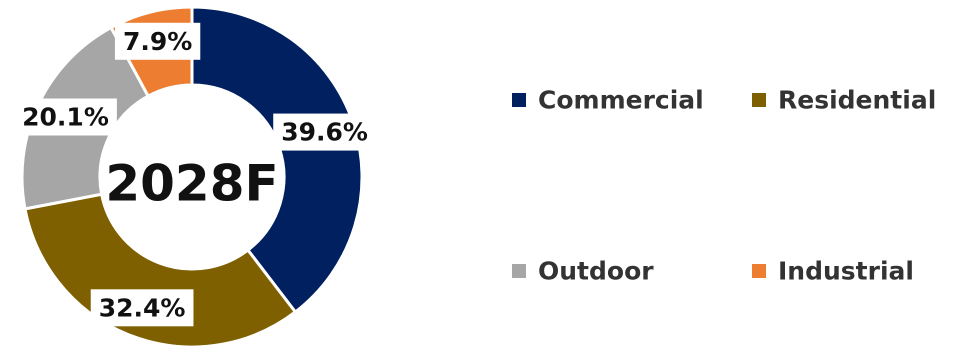  Describe the element at coordinates (846, 271) in the screenshot. I see `legend-label-industrial: Industrial` at that location.